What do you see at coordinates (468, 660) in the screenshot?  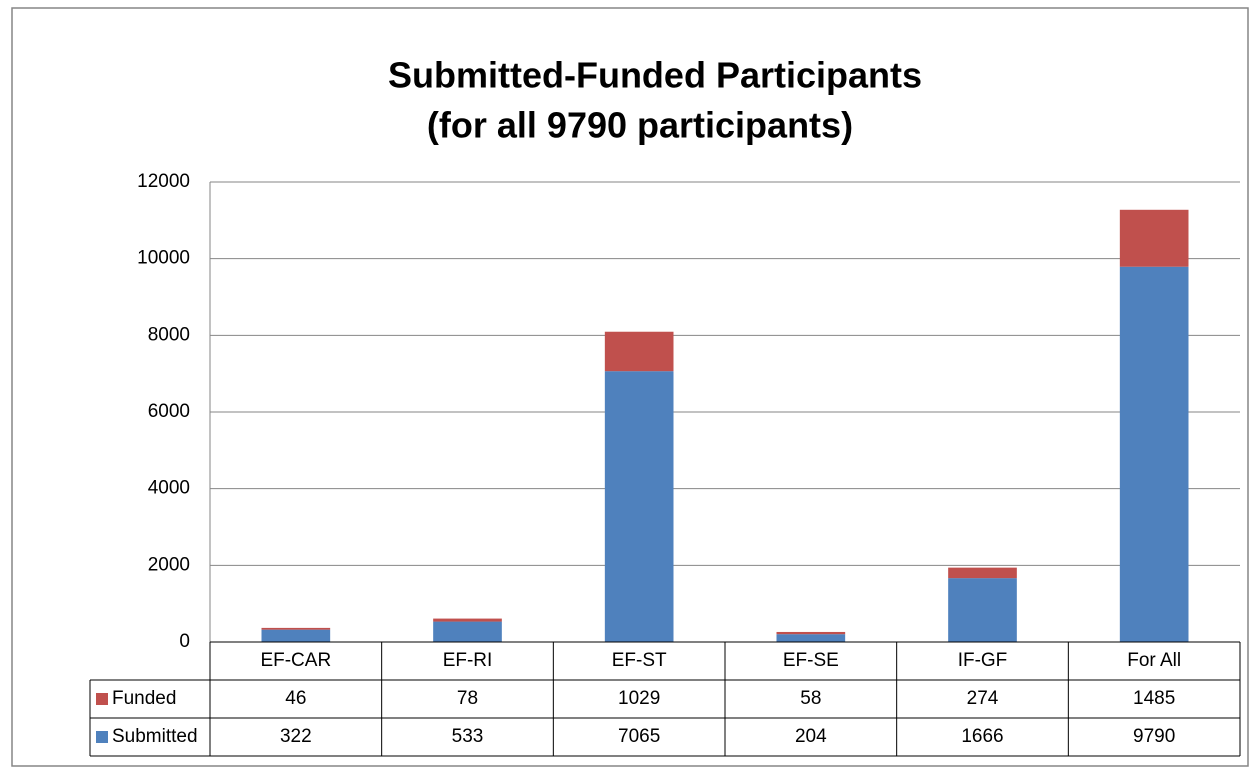 I see `x-tick-label: EF-RI` at bounding box center [468, 660].